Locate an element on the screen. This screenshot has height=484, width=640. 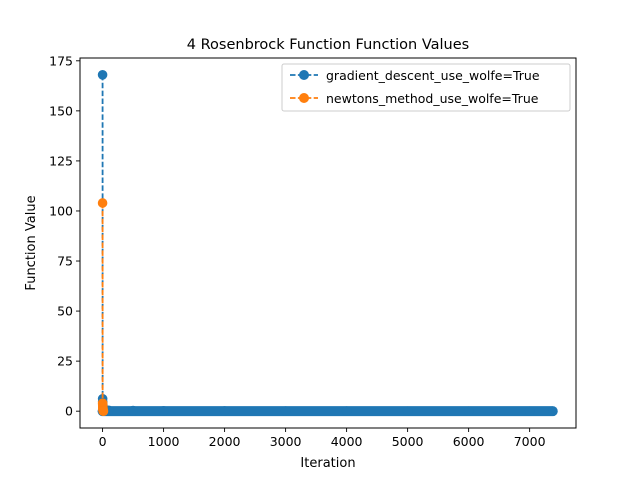
legend-marker-gradient-descent is located at coordinates (304, 75).